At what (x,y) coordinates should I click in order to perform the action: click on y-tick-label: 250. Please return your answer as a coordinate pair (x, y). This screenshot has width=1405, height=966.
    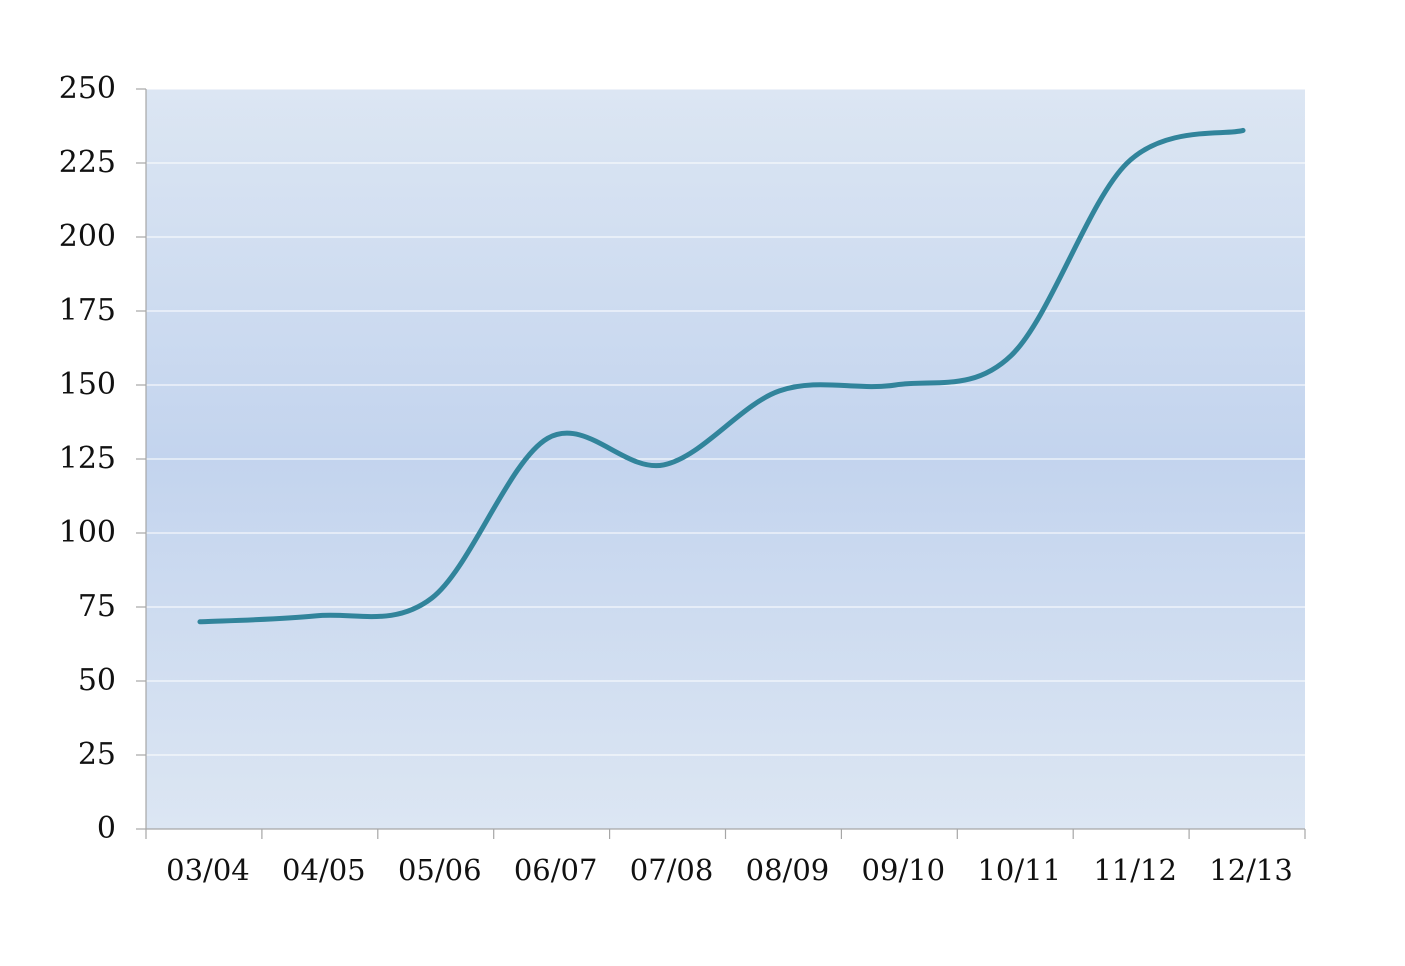
    Looking at the image, I should click on (87, 88).